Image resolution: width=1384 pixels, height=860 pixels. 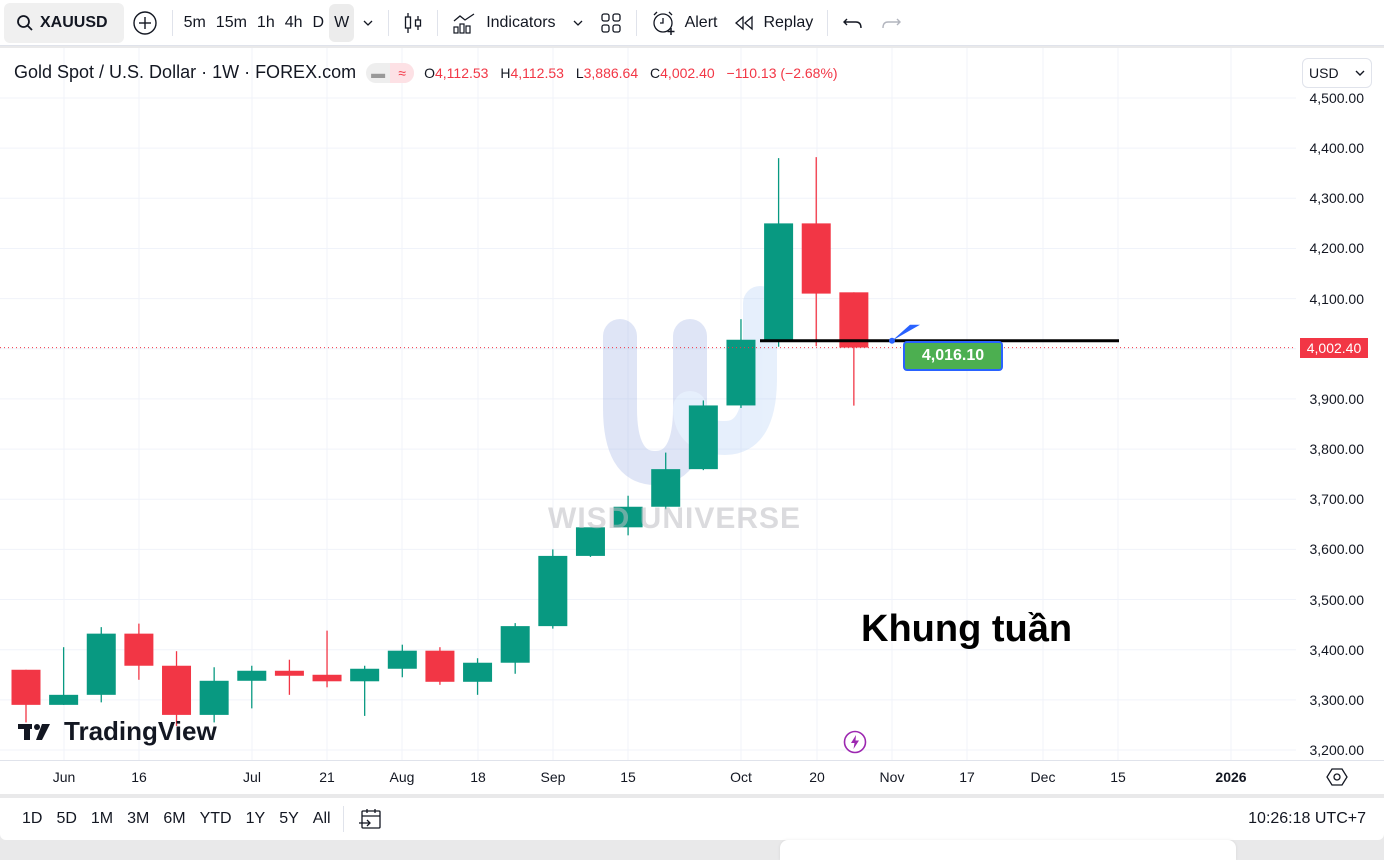 I want to click on price-tick: 3,600.00, so click(x=1337, y=549).